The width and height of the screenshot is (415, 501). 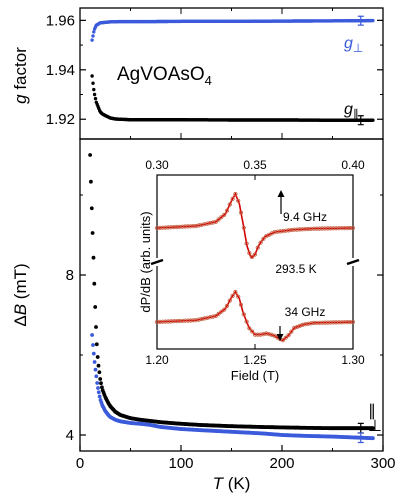 I want to click on inset-bottom-xtick-label: 1.30, so click(x=353, y=360).